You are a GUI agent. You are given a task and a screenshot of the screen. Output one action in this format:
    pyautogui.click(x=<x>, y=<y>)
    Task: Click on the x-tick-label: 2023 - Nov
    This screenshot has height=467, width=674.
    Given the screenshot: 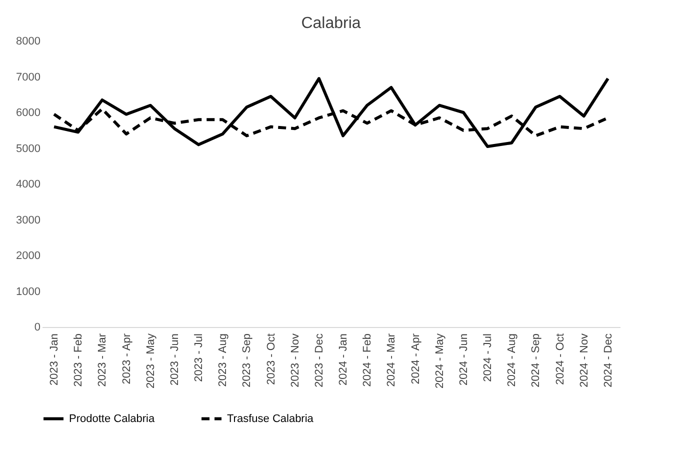 What is the action you would take?
    pyautogui.click(x=295, y=360)
    